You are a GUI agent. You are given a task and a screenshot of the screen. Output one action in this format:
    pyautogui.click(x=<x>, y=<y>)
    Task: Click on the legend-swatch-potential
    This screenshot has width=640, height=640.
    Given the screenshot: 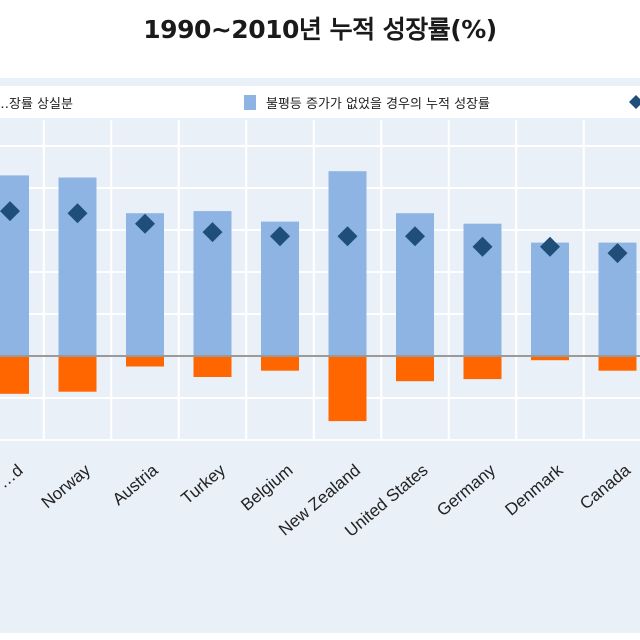 What is the action you would take?
    pyautogui.click(x=250, y=102)
    